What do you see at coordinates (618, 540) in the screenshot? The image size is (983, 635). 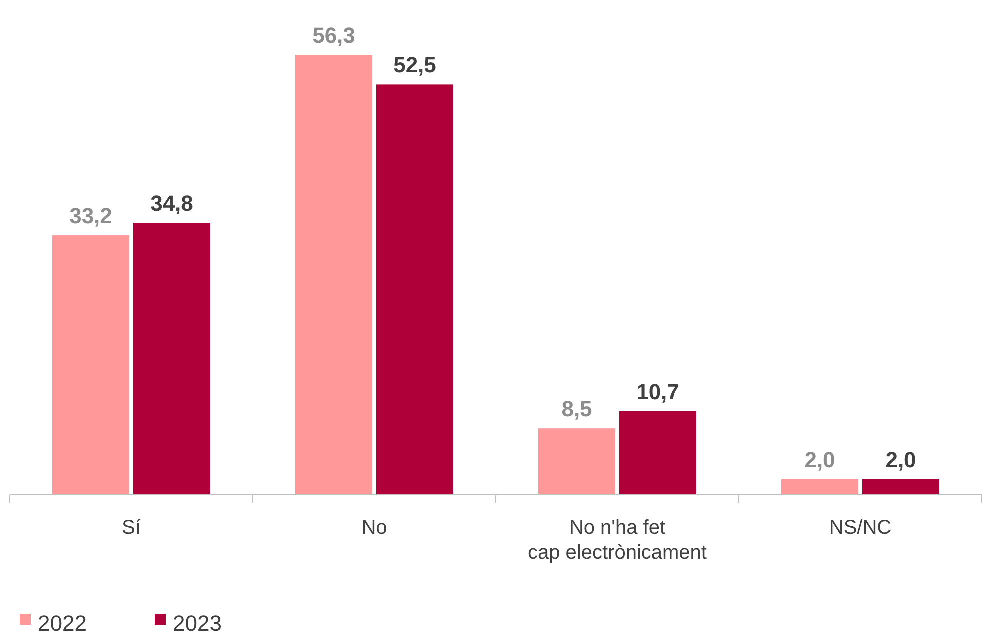 I see `x-tick-label: No n'ha fet cap electrònicament` at bounding box center [618, 540].